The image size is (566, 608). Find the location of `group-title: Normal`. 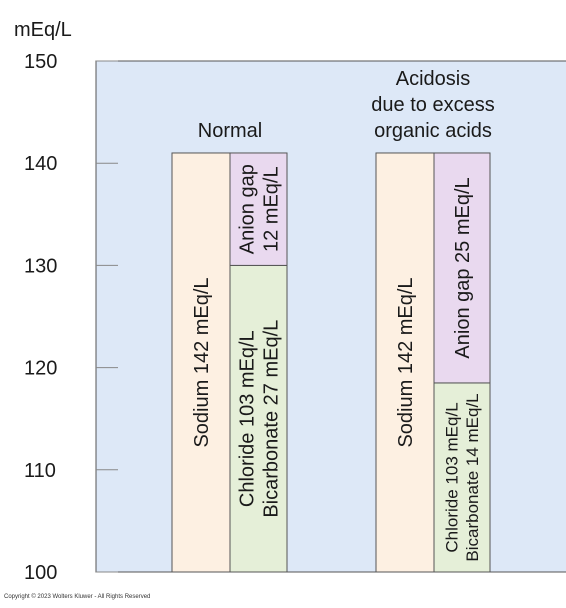

group-title: Normal is located at coordinates (230, 131).